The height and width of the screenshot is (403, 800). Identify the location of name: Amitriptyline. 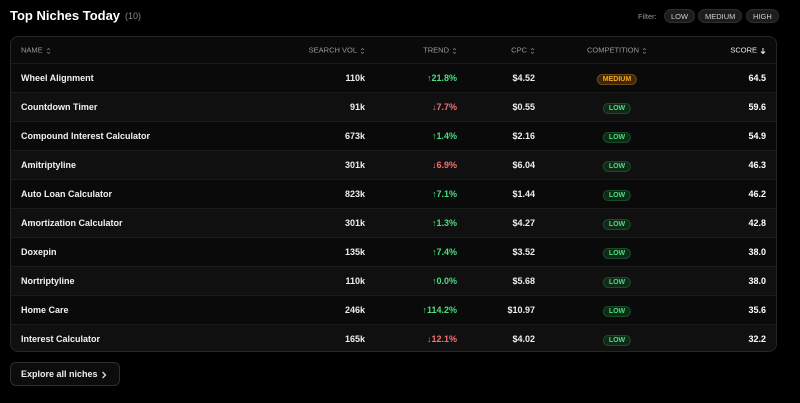
(49, 165).